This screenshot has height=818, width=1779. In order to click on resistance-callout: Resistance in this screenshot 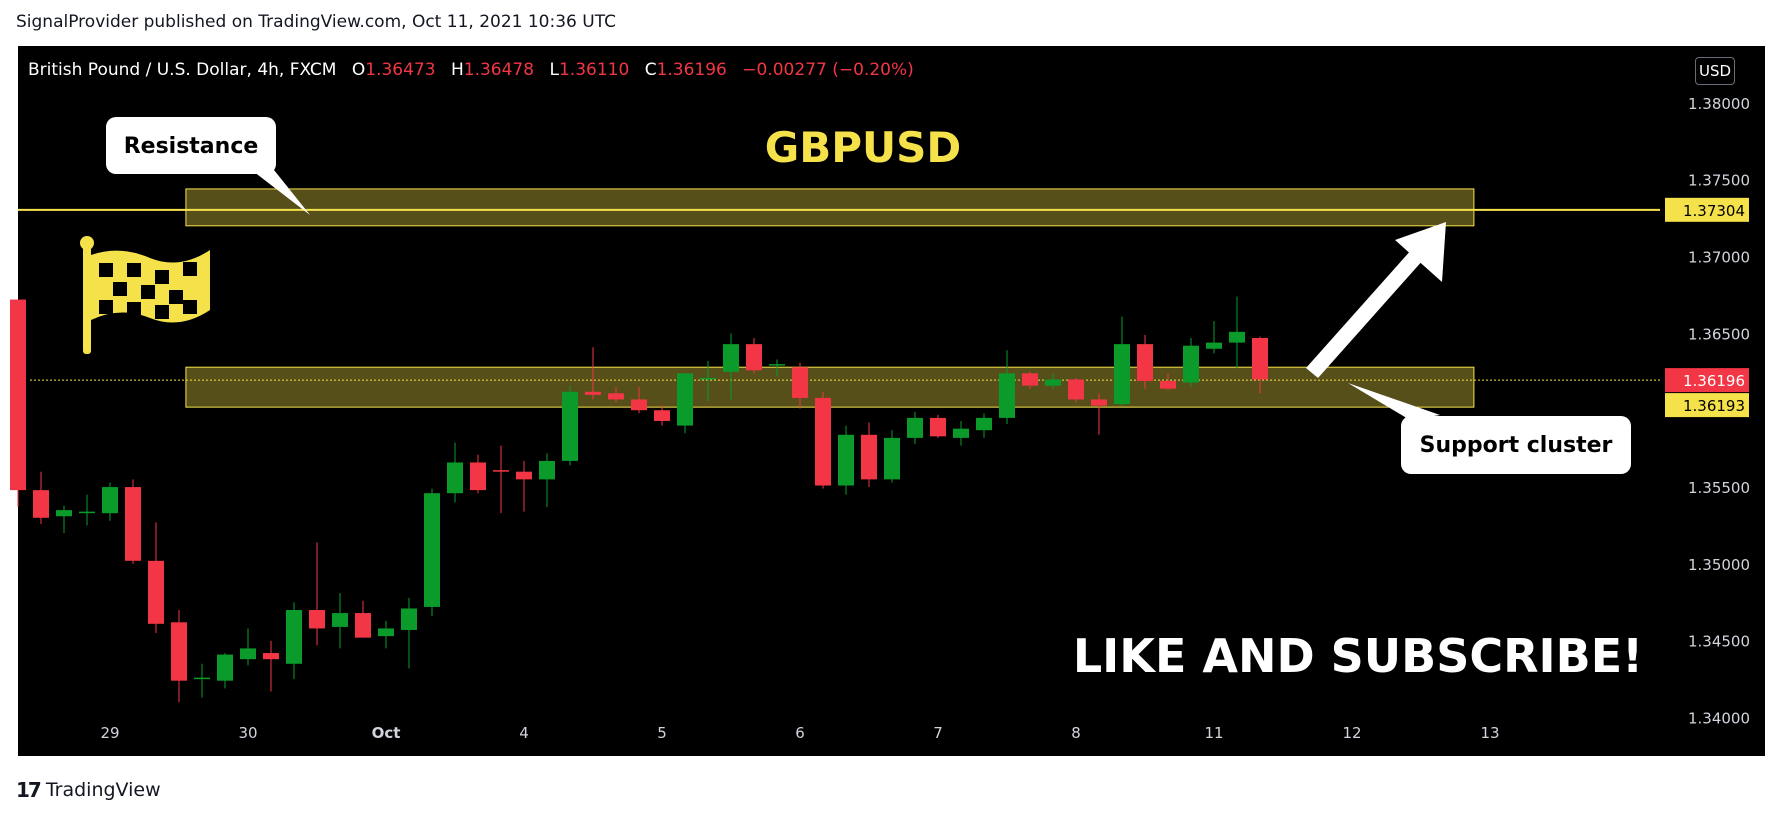, I will do `click(208, 166)`.